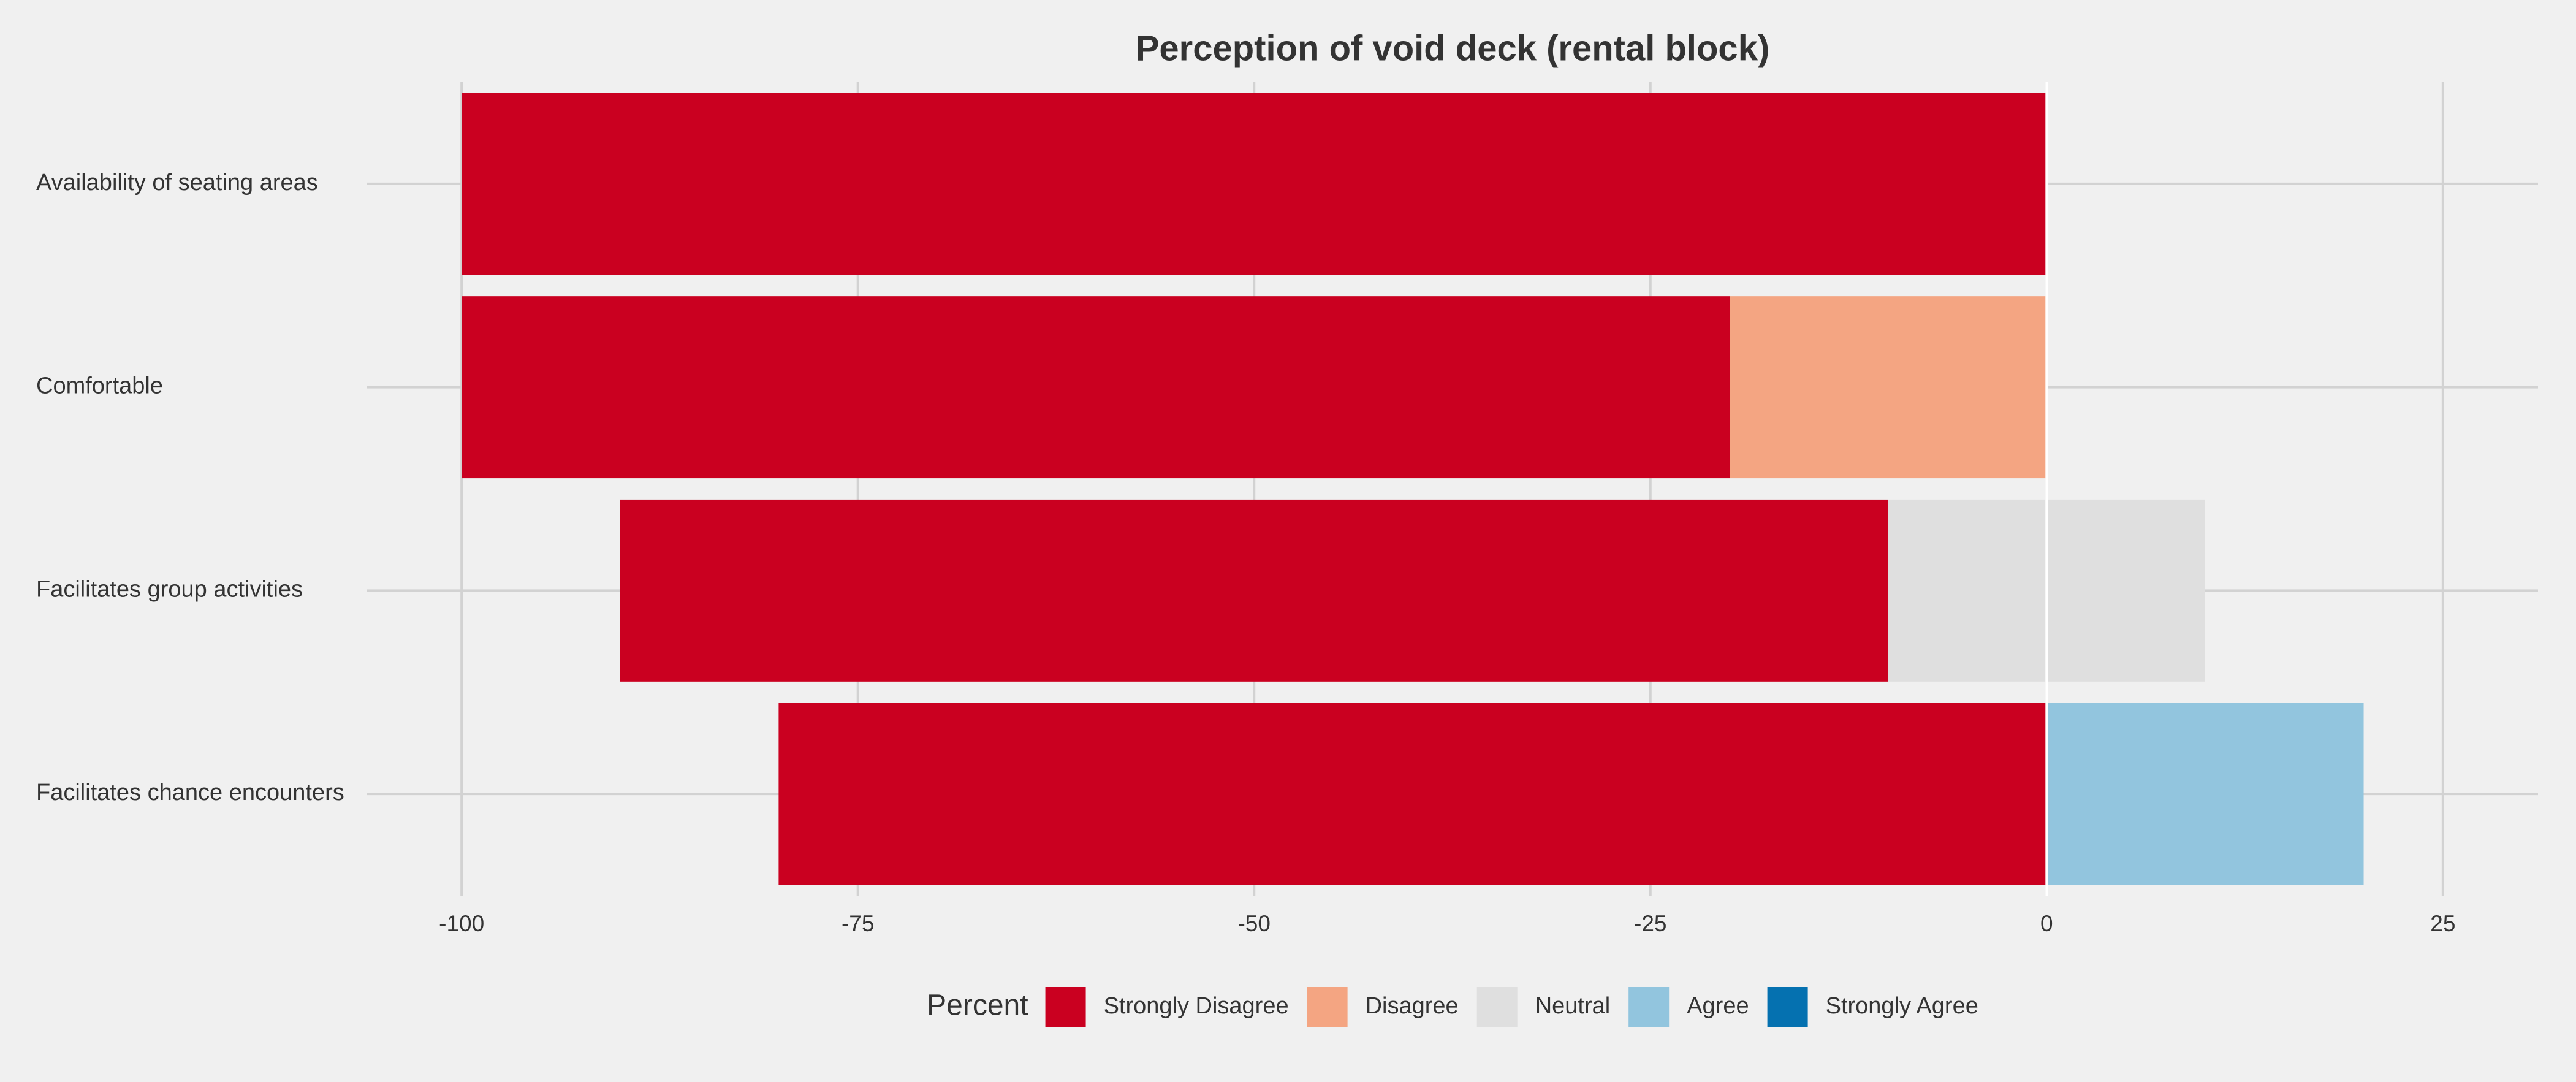 This screenshot has height=1082, width=2576. I want to click on legend-title: Percent, so click(977, 1005).